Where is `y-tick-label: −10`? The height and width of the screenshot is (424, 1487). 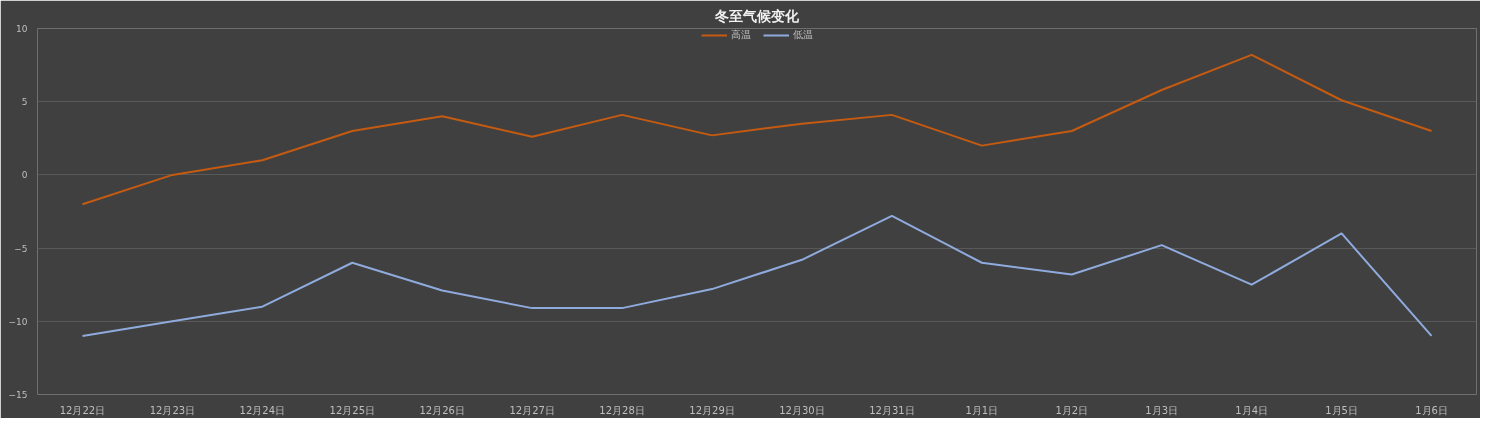 y-tick-label: −10 is located at coordinates (18, 321).